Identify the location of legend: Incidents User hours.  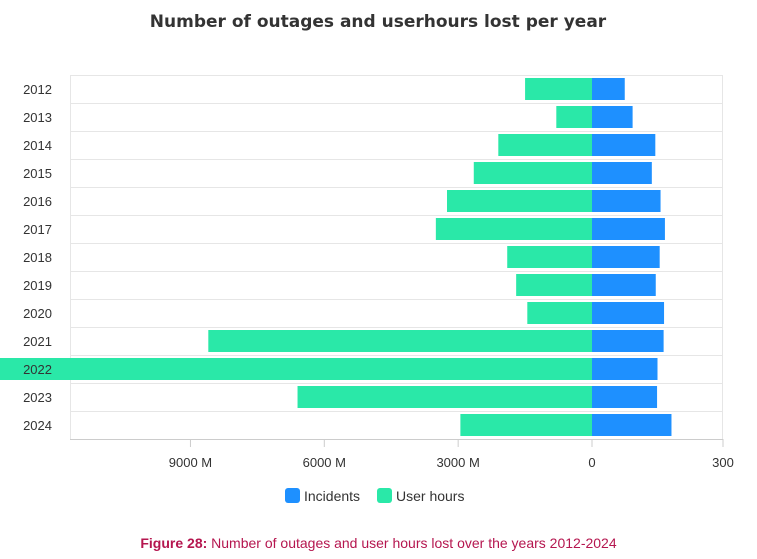
(374, 496).